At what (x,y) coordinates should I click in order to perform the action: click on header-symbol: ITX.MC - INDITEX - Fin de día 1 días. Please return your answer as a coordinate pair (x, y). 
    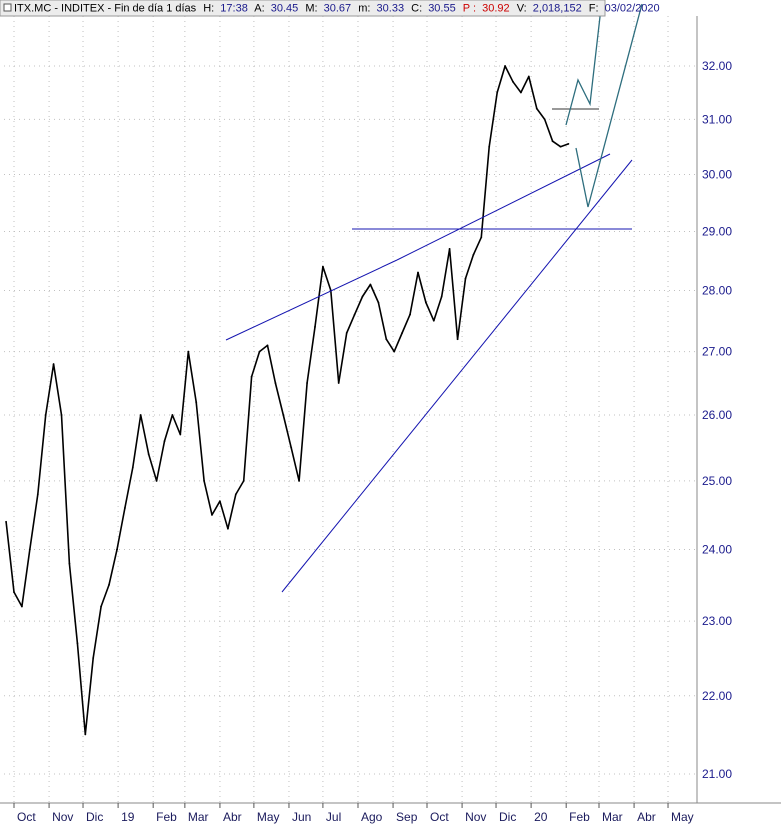
    Looking at the image, I should click on (105, 9).